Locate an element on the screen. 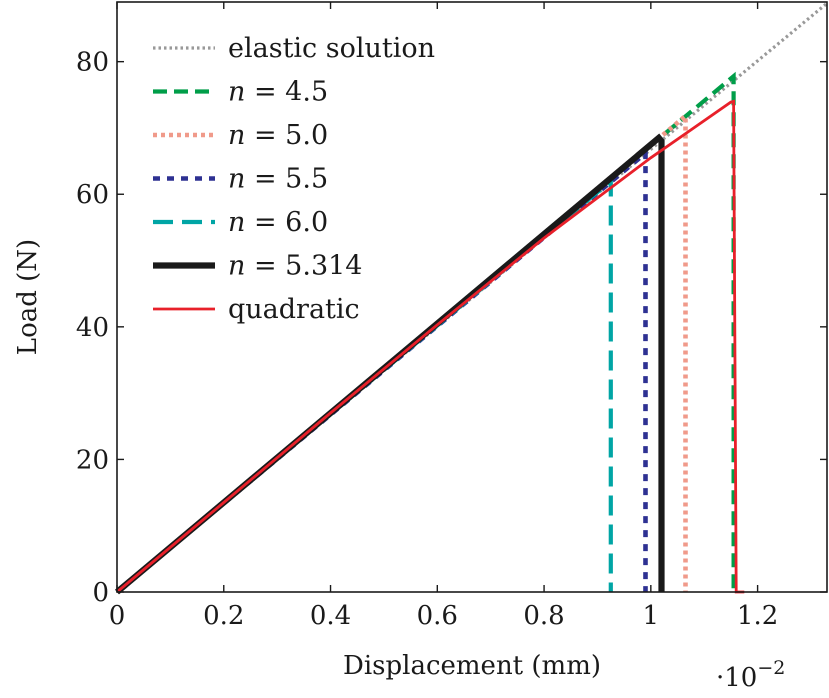 Image resolution: width=829 pixels, height=698 pixels. y-tick-label: 40 is located at coordinates (92, 328).